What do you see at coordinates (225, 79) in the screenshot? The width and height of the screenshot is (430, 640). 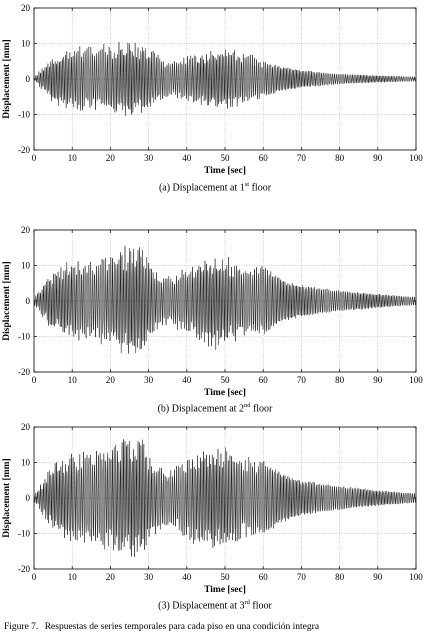 I see `series-line` at bounding box center [225, 79].